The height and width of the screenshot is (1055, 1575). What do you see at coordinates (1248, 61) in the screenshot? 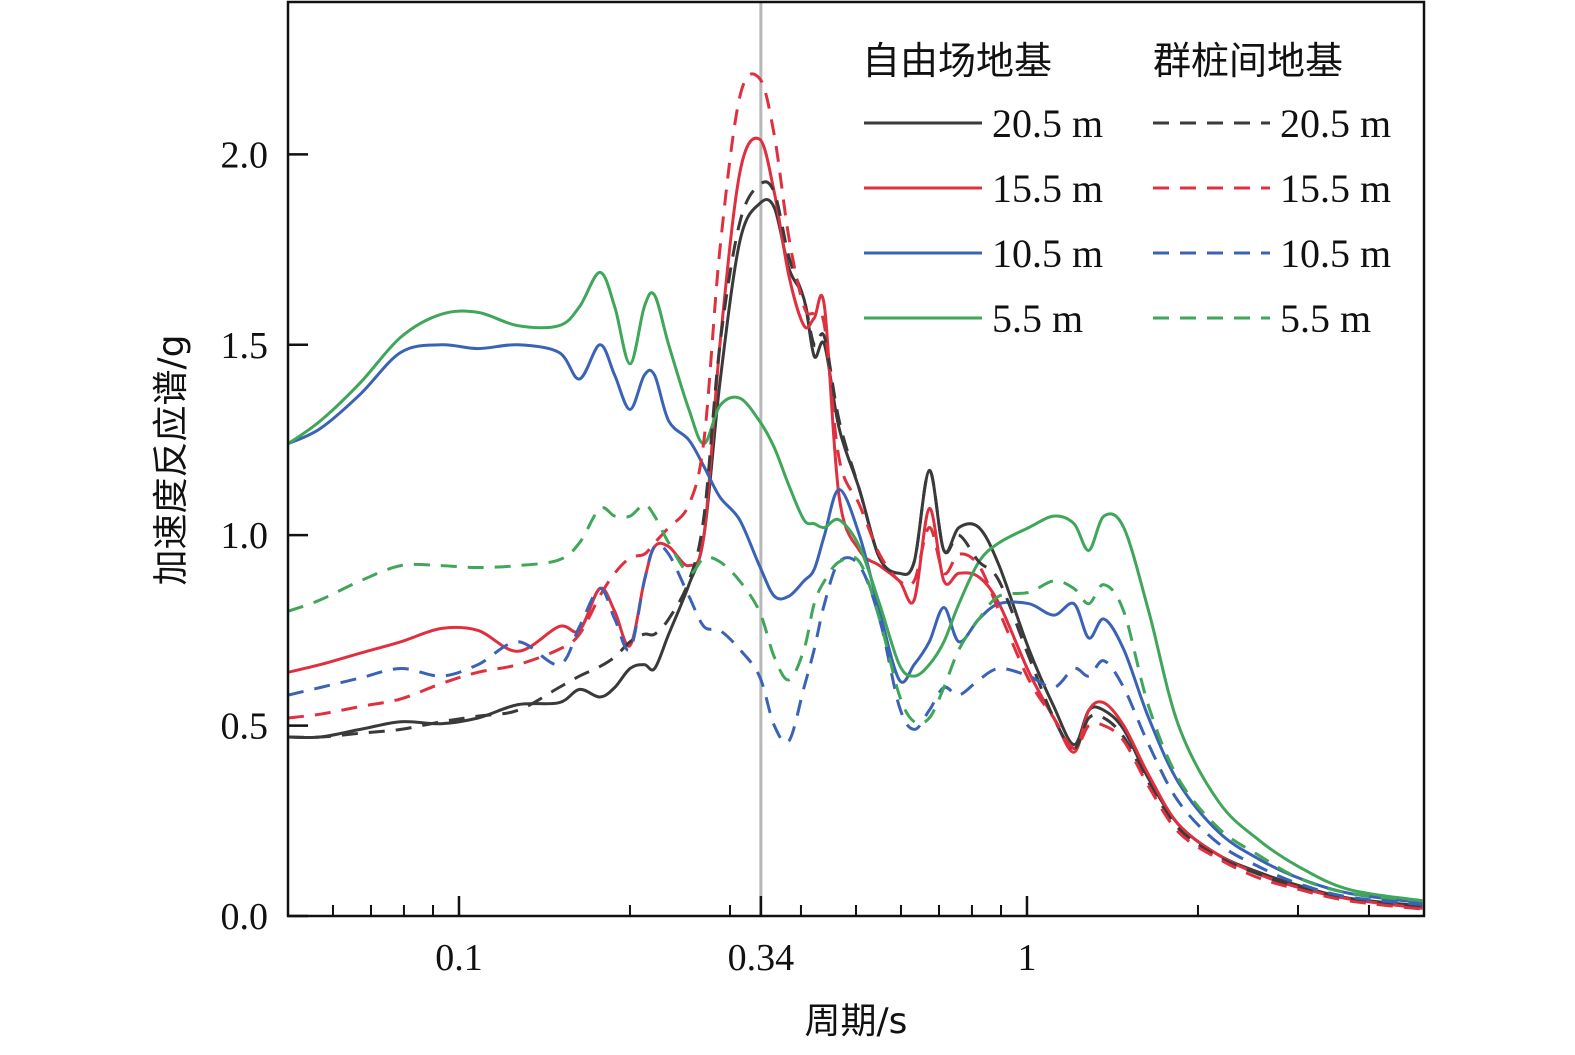
I see `legend-header-pile-group: 群桩间地基` at bounding box center [1248, 61].